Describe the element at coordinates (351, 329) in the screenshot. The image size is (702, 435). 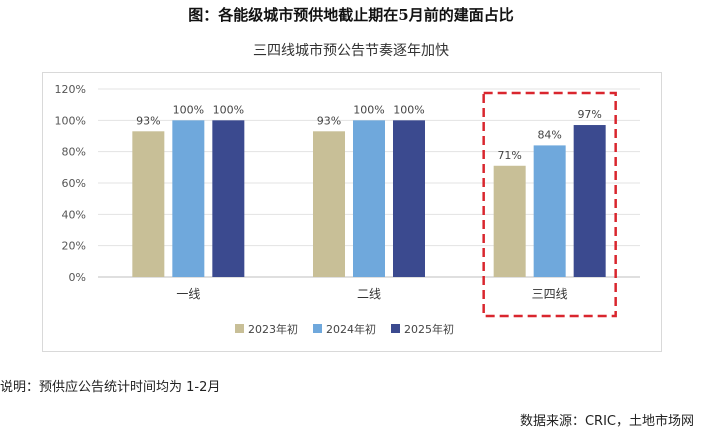
I see `legend-label: 2024年初` at that location.